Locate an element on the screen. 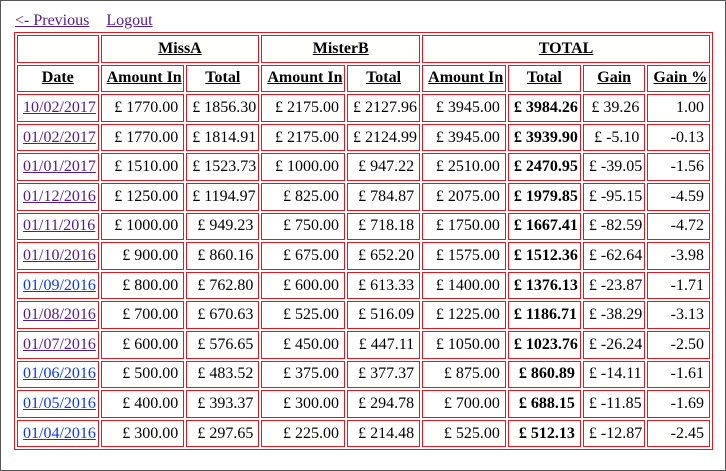 The width and height of the screenshot is (726, 471). gain-percent-cell: -3.98 is located at coordinates (678, 256).